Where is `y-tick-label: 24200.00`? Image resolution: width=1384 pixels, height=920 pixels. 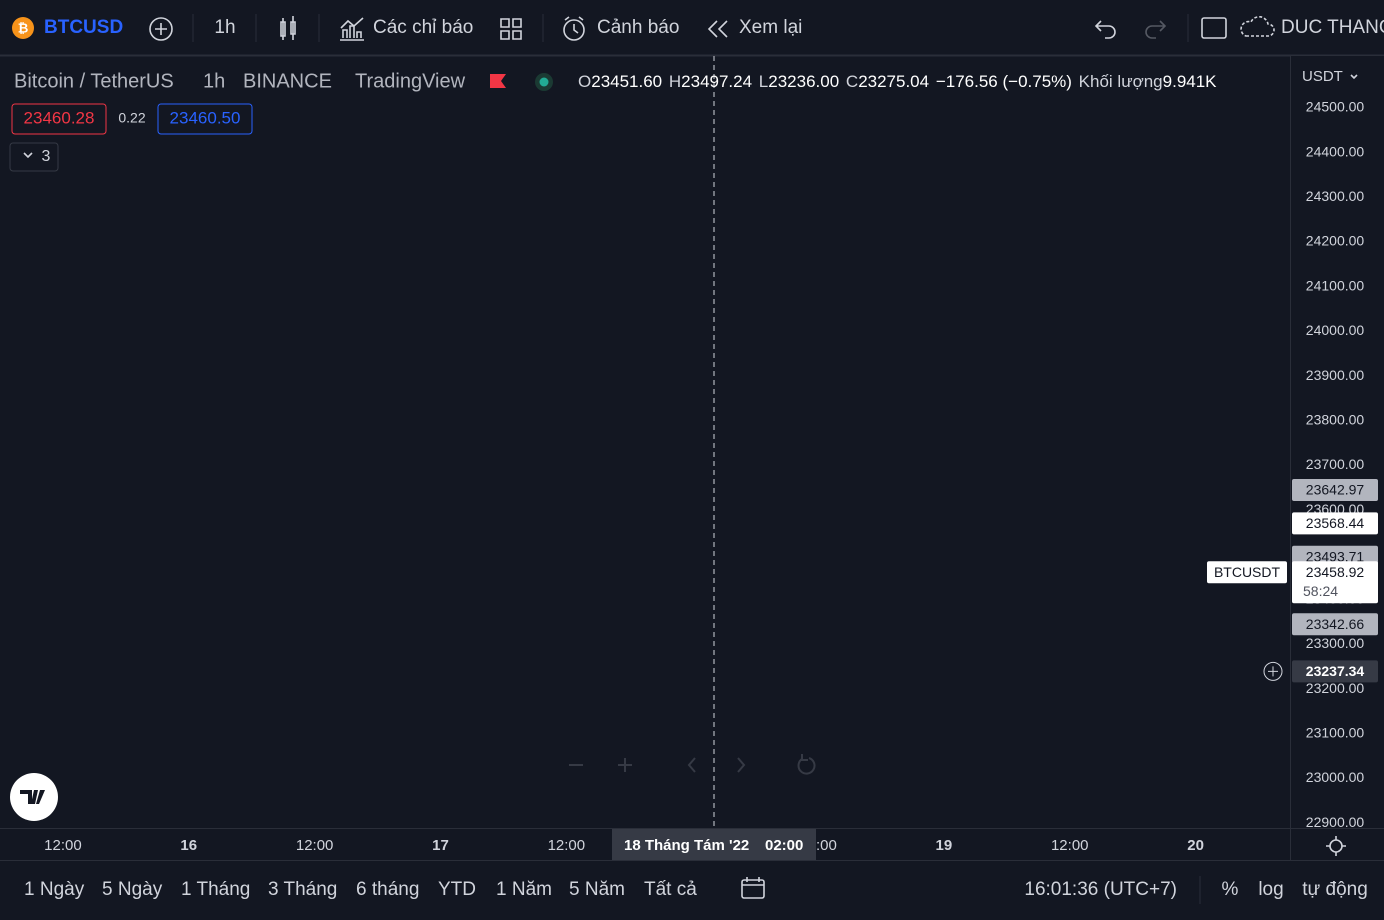
y-tick-label: 24200.00 is located at coordinates (1335, 241).